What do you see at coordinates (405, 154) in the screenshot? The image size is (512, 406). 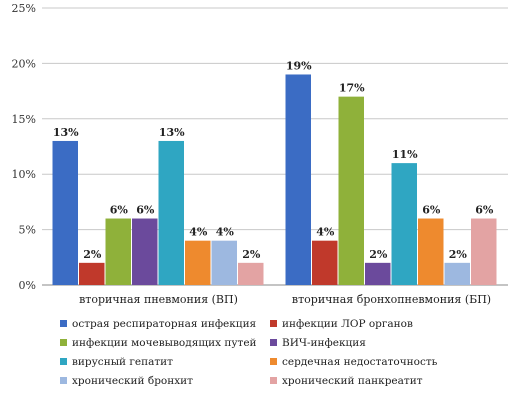 I see `data-label: 11%` at bounding box center [405, 154].